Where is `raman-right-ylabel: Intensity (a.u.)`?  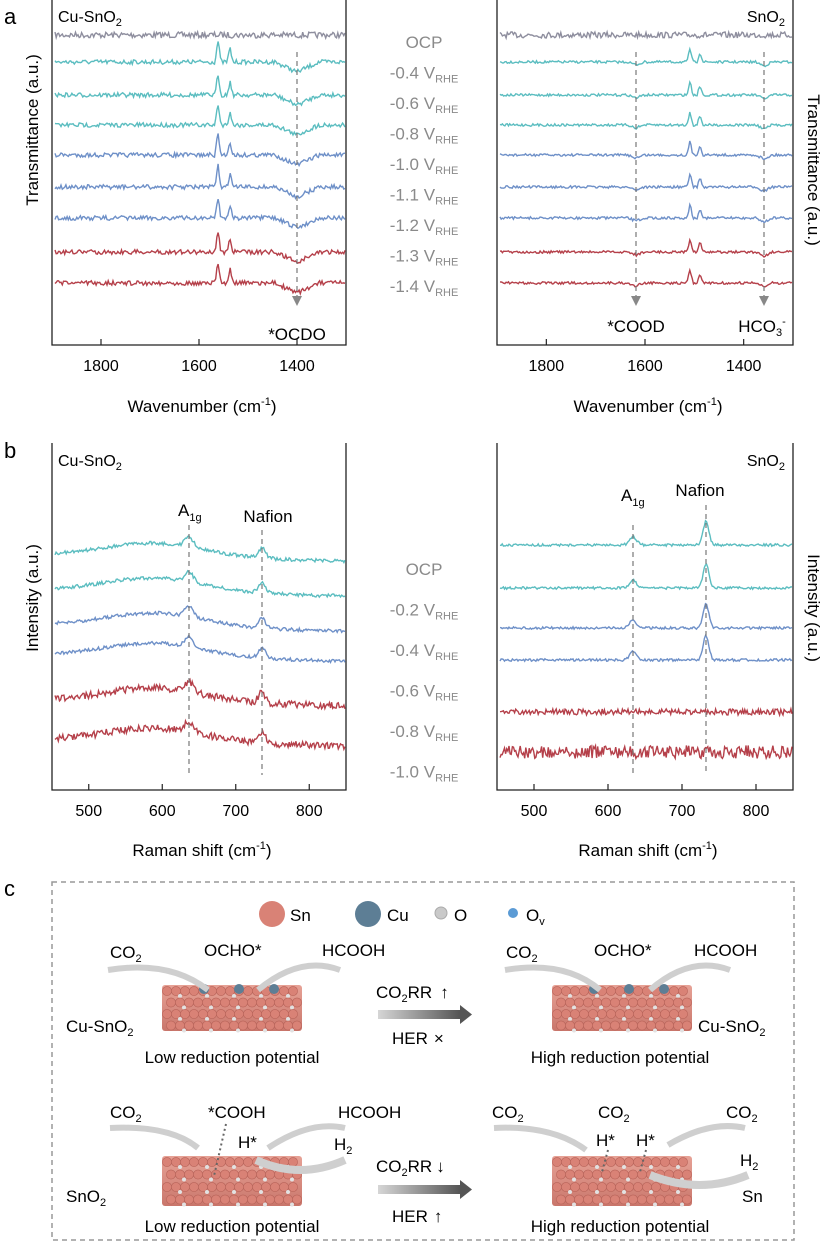 raman-right-ylabel: Intensity (a.u.) is located at coordinates (813, 608).